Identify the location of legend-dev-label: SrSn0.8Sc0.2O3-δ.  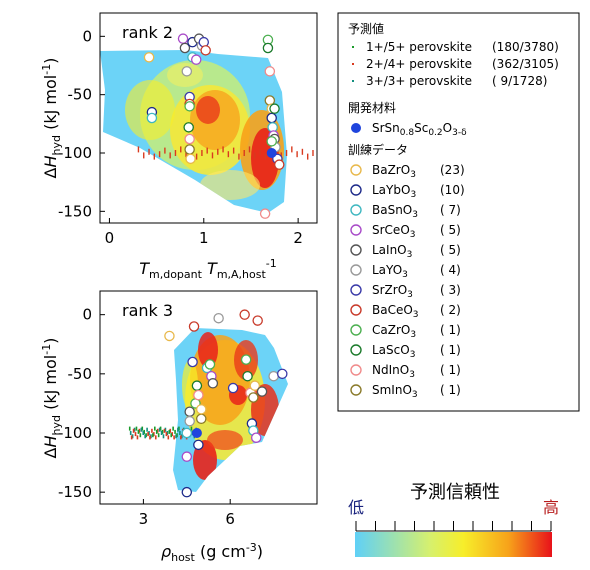
(419, 129).